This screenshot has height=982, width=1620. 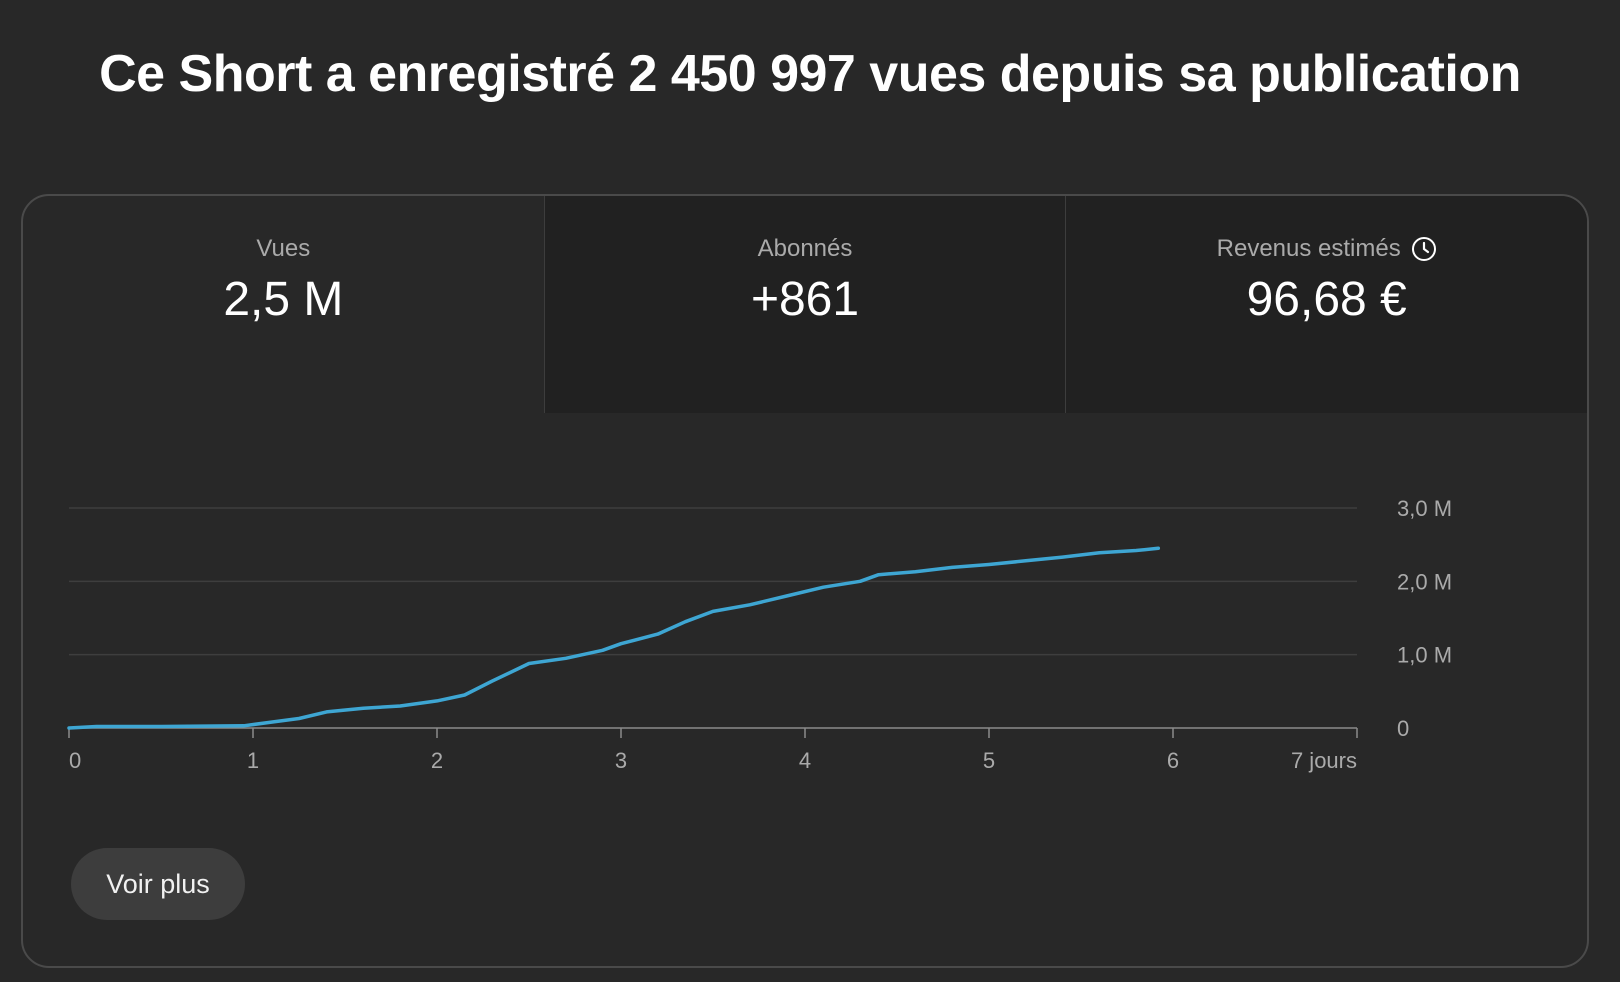 I want to click on tab-revenue-label: Revenus estimés, so click(x=1308, y=248).